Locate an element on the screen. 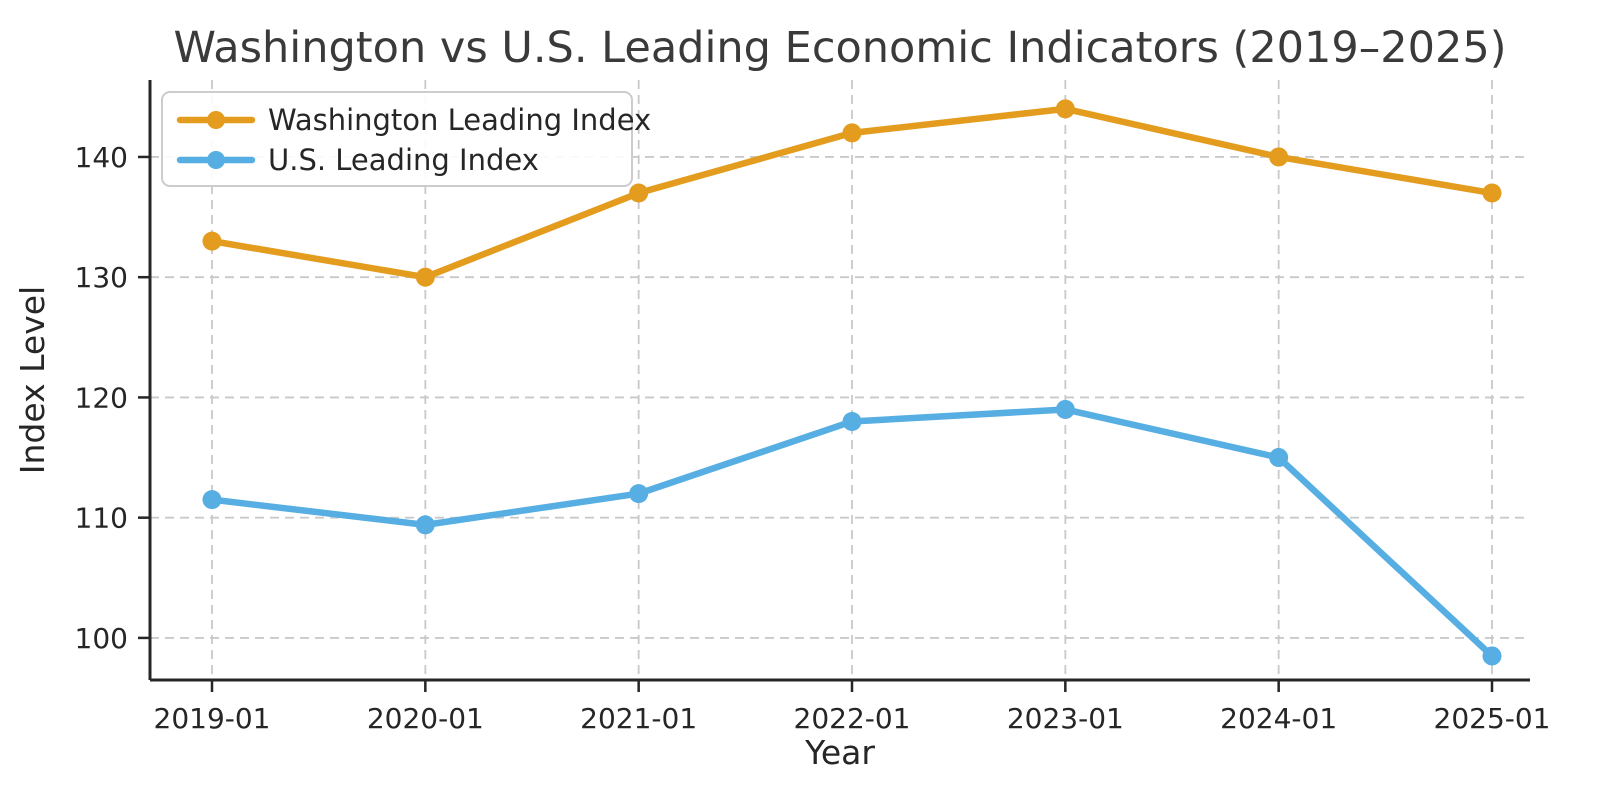  y-tick-label: 130 is located at coordinates (101, 277).